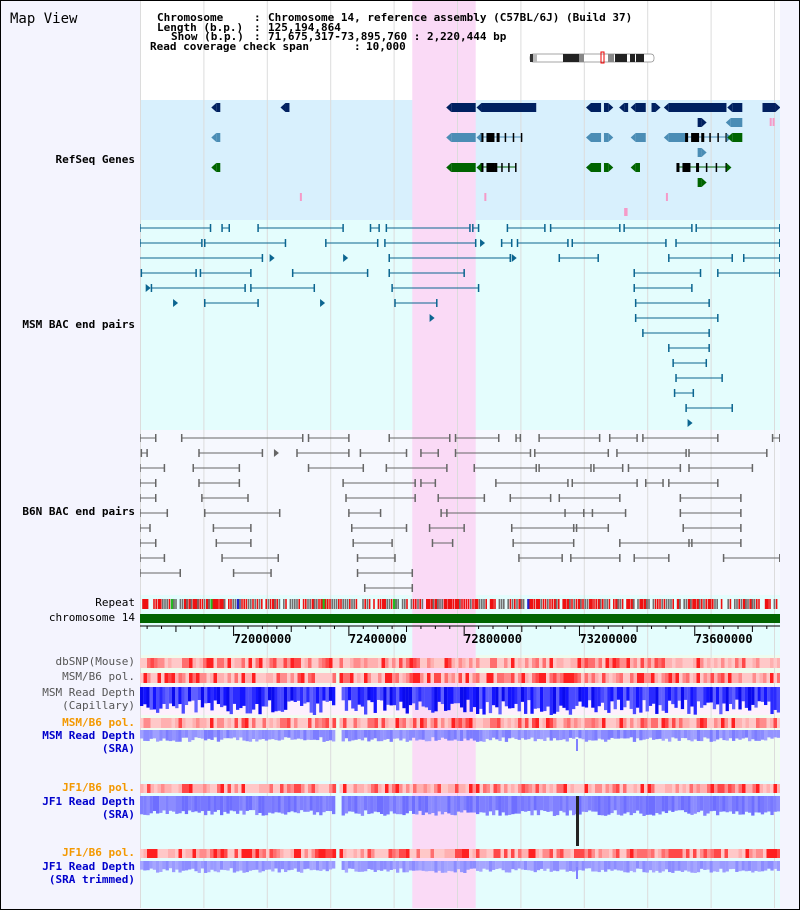 The width and height of the screenshot is (800, 910). I want to click on gene-exon, so click(706, 167).